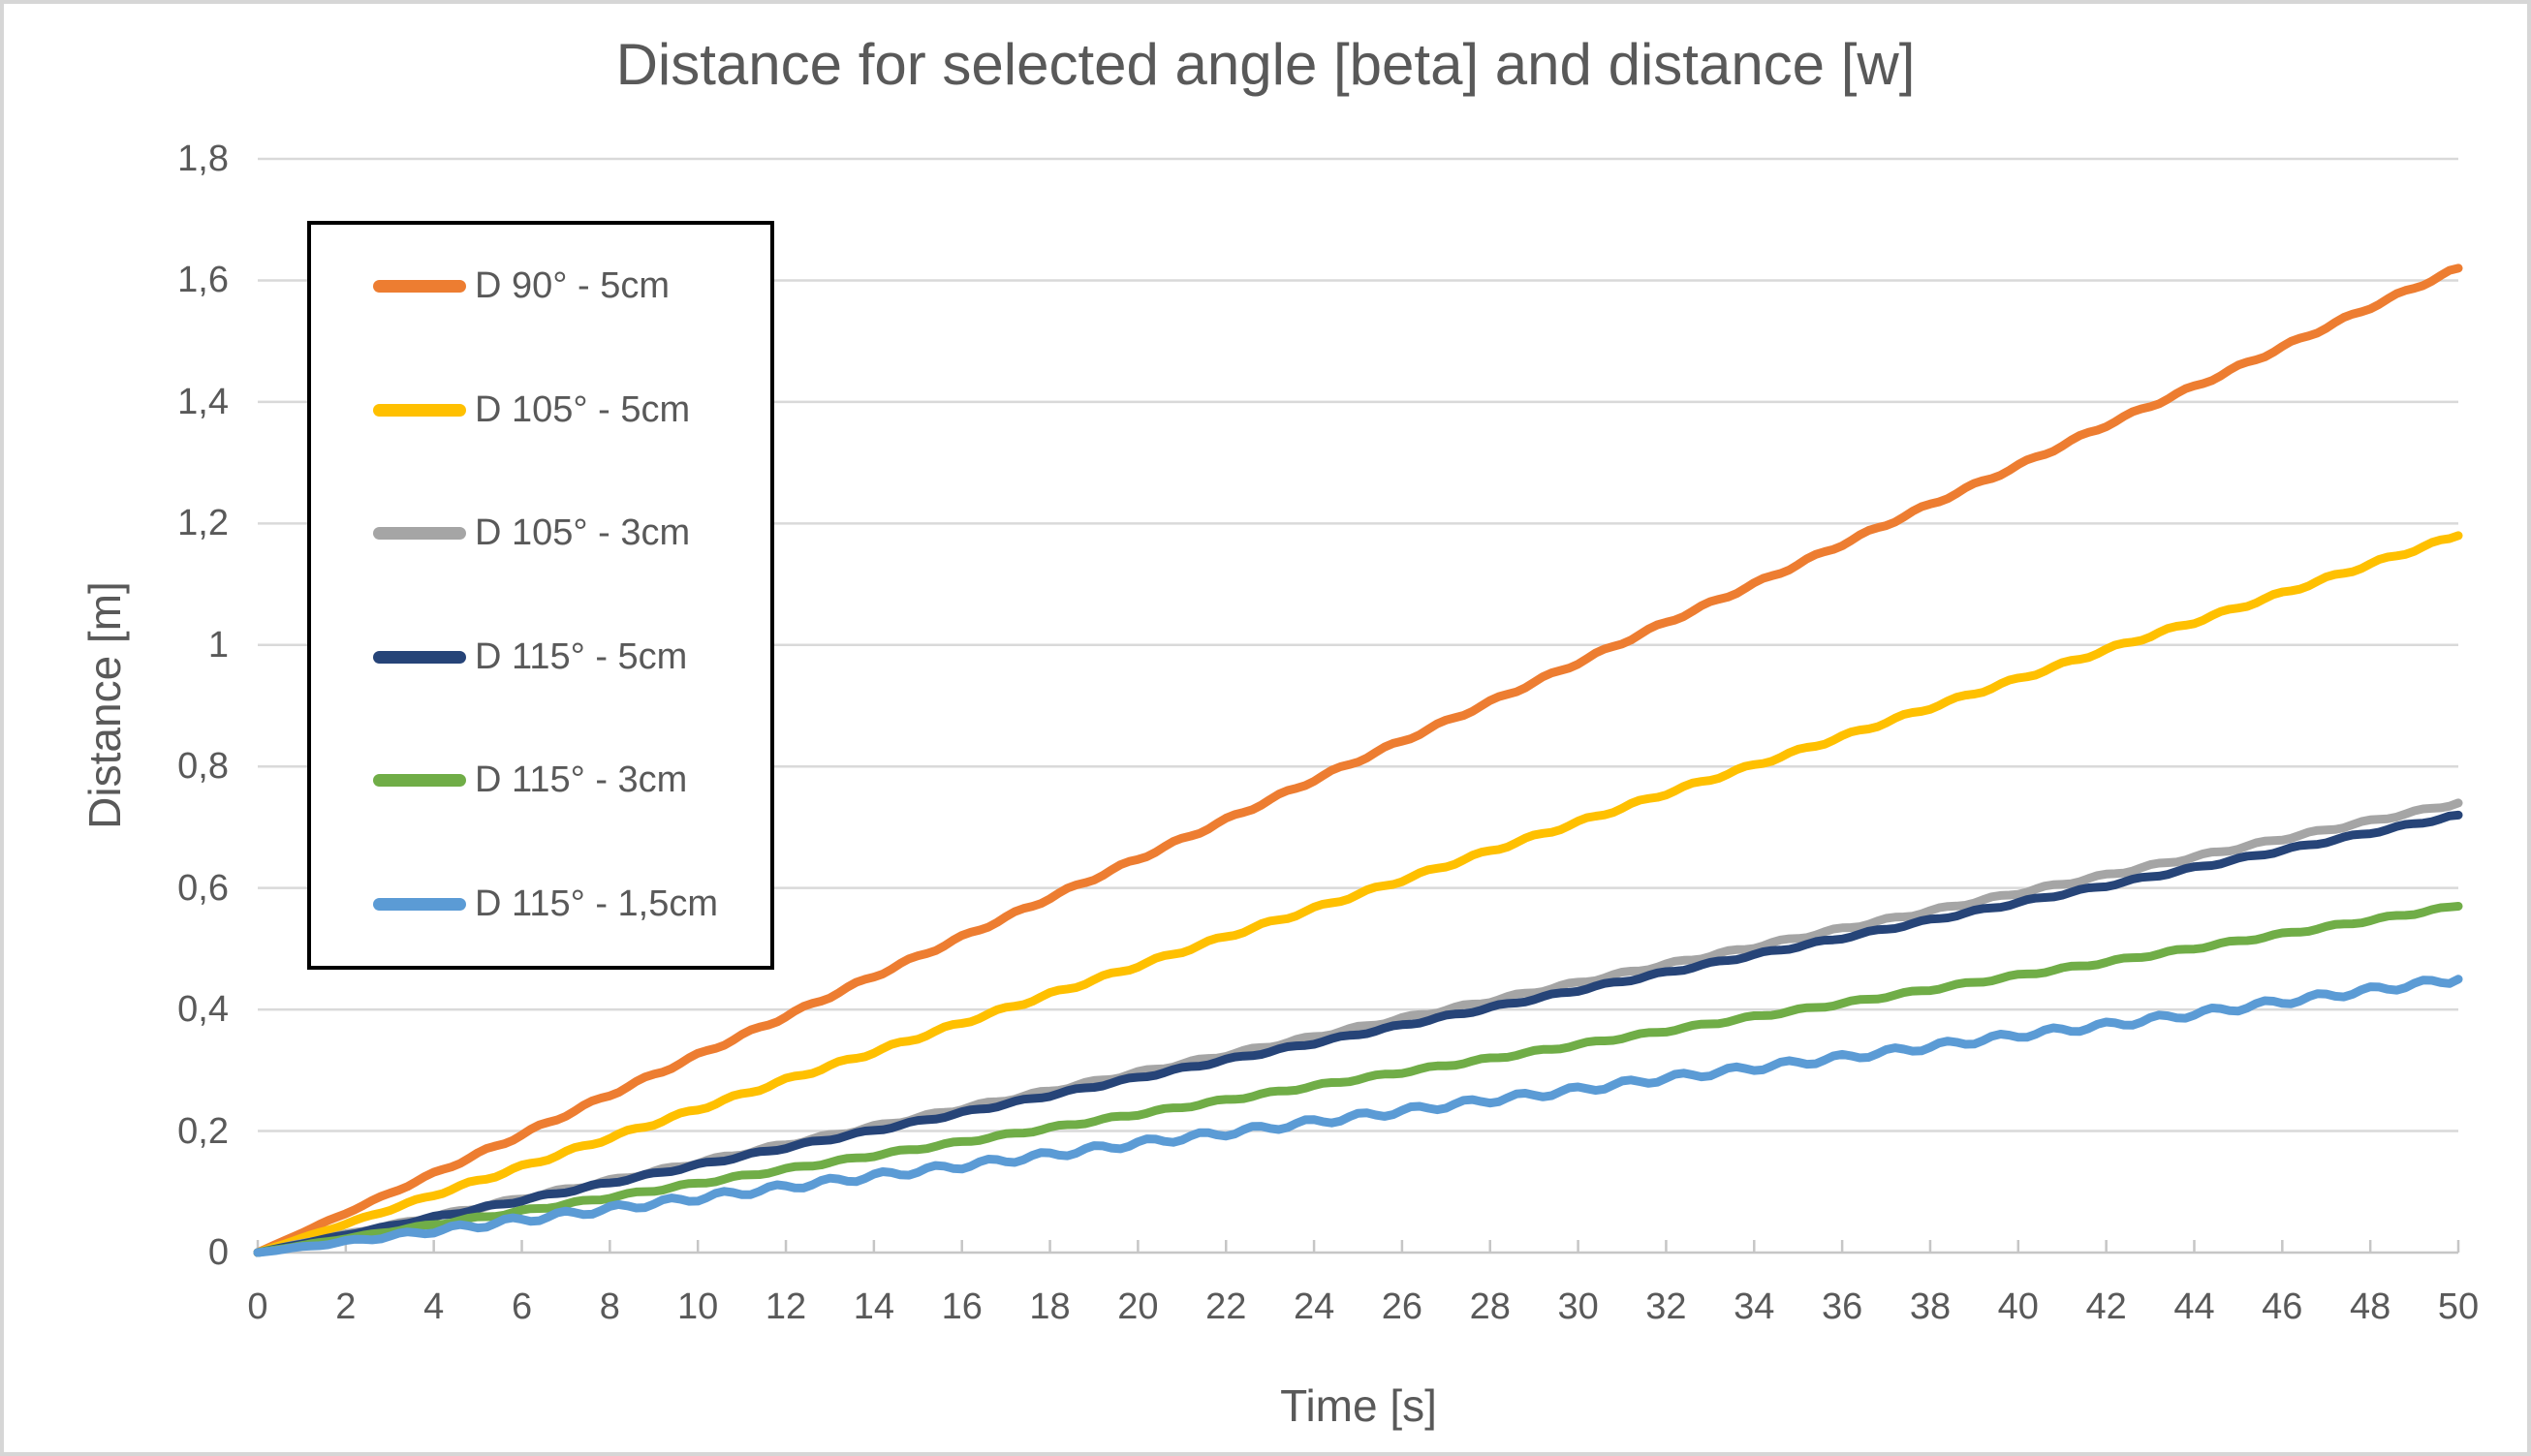 Image resolution: width=2531 pixels, height=1456 pixels. I want to click on legend-item-2: D 105° - 5cm, so click(571, 410).